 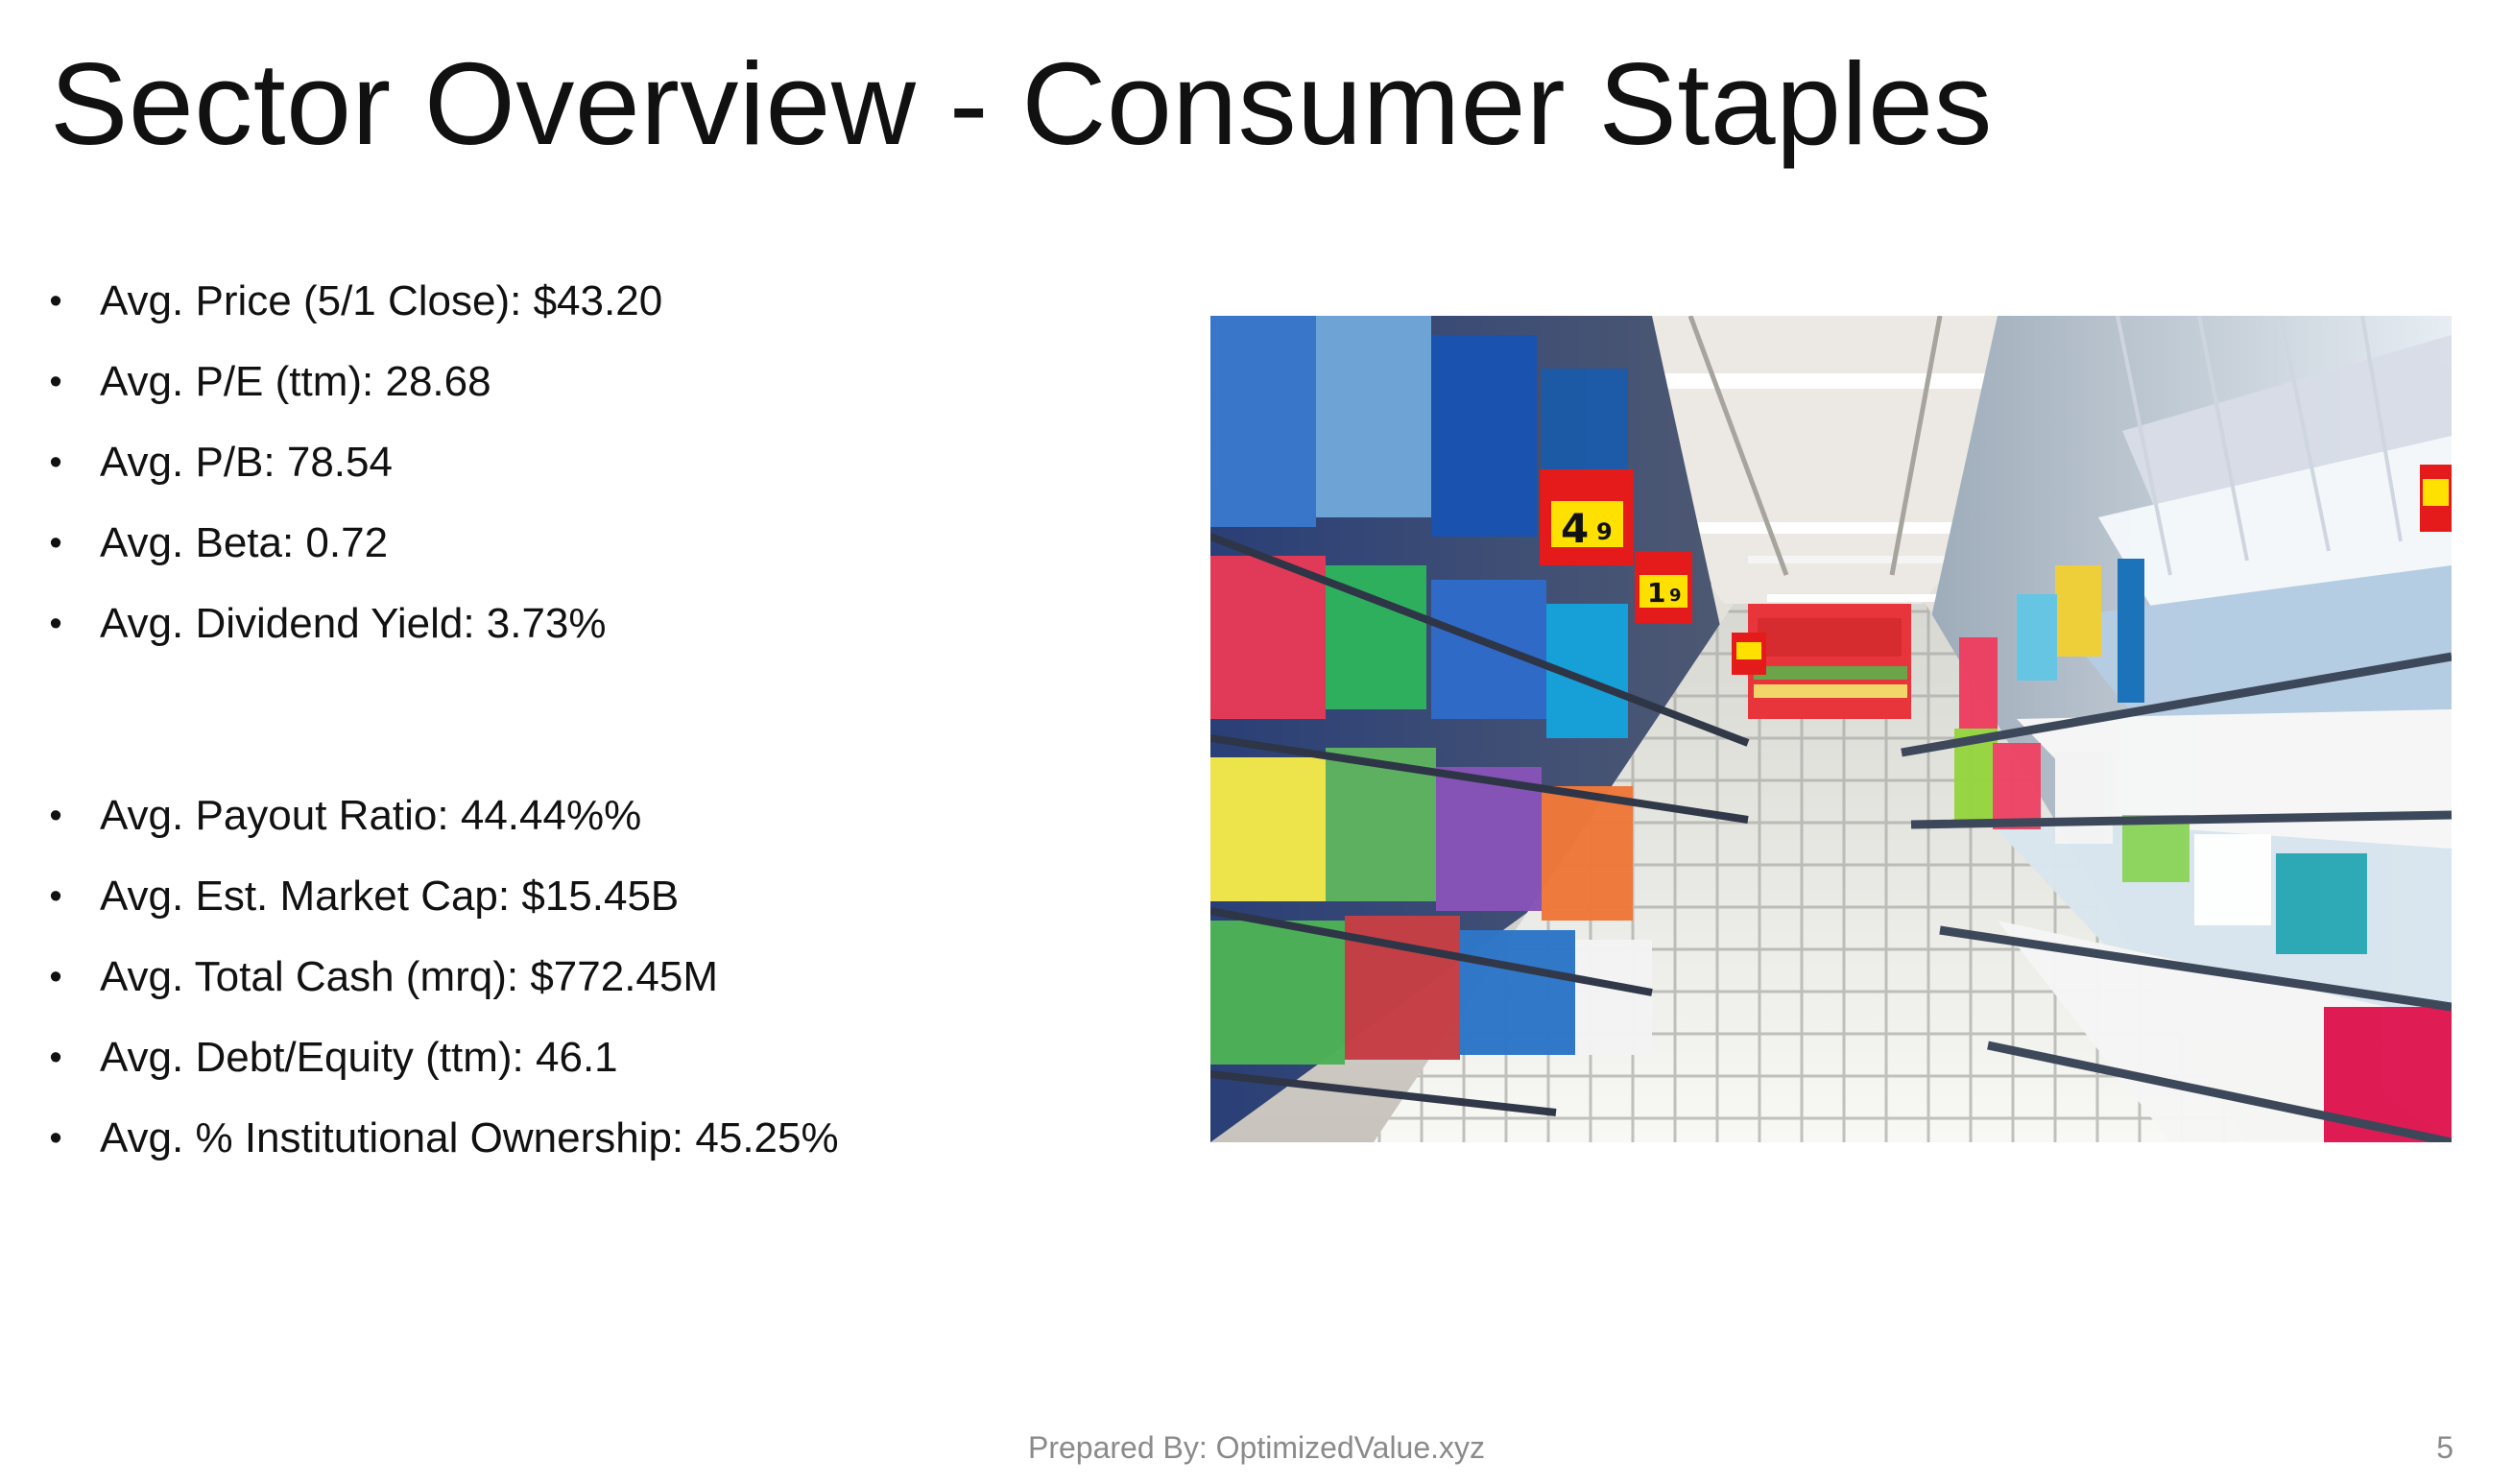 I want to click on bullet-item: • Avg. Price (5/1 Close): $43.20, so click(x=598, y=301).